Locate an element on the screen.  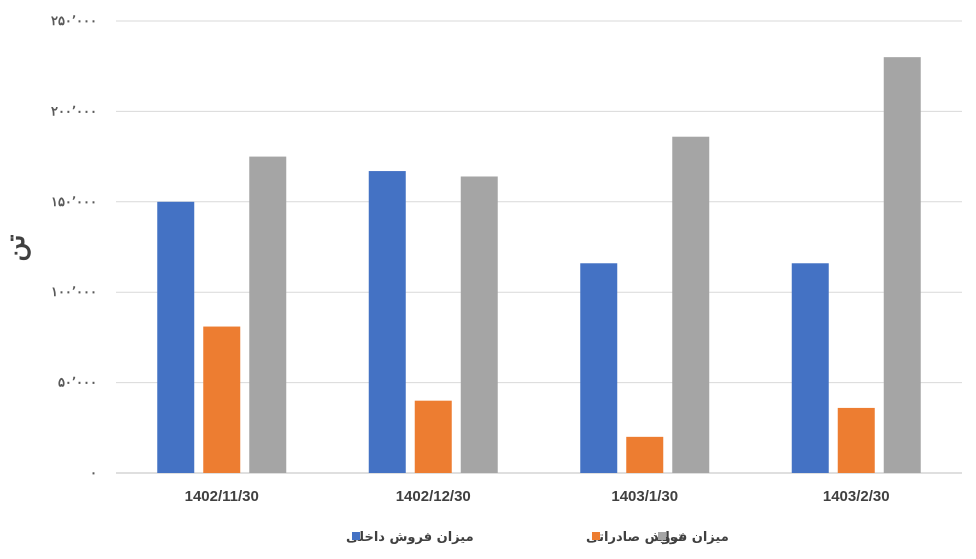
y-tick-label: ۱۰۰٬۰۰۰ is located at coordinates (74, 292).